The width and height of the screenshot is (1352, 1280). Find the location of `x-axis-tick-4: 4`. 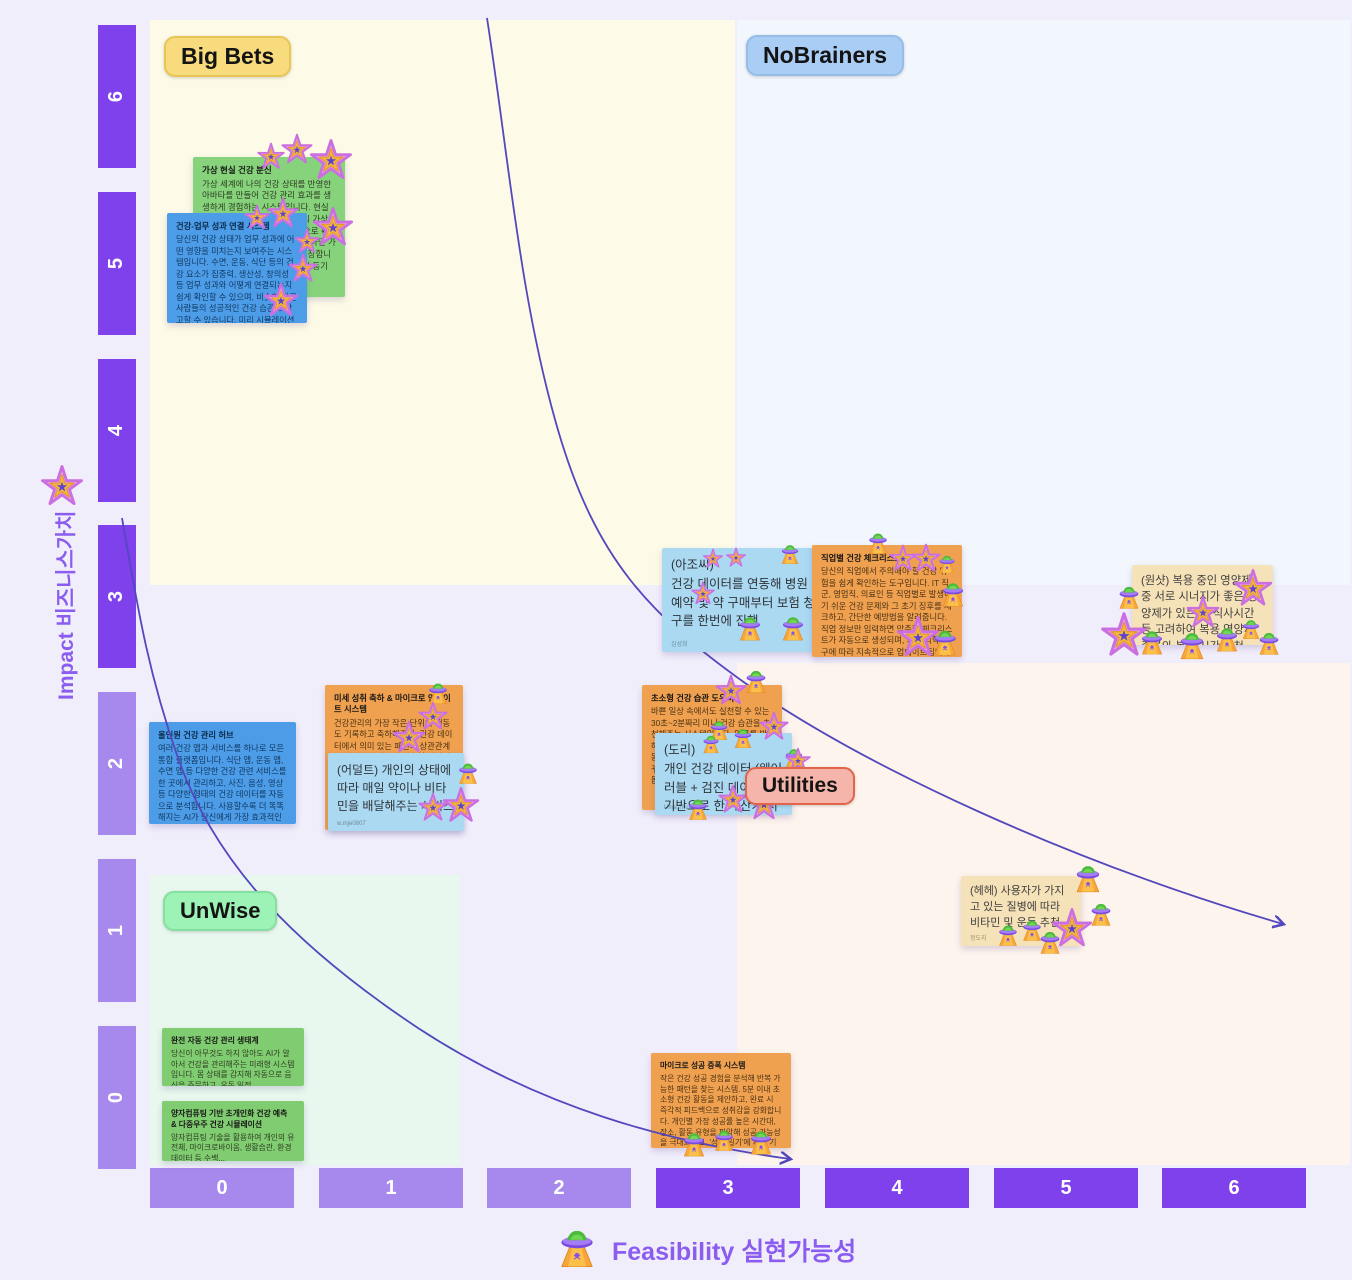

x-axis-tick-4: 4 is located at coordinates (897, 1188).